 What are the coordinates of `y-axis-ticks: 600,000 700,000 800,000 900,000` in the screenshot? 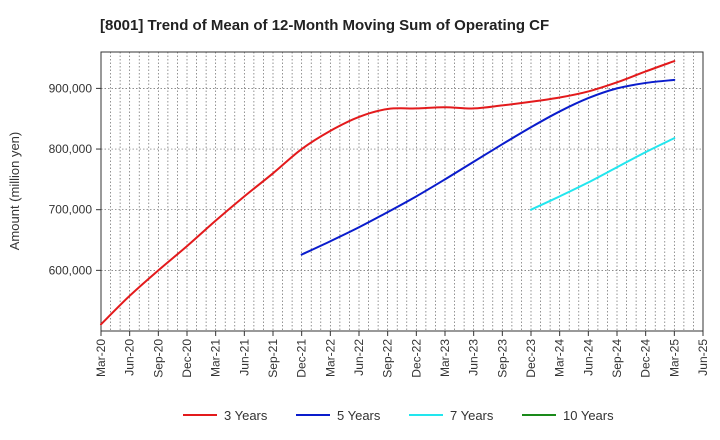 It's located at (75, 179).